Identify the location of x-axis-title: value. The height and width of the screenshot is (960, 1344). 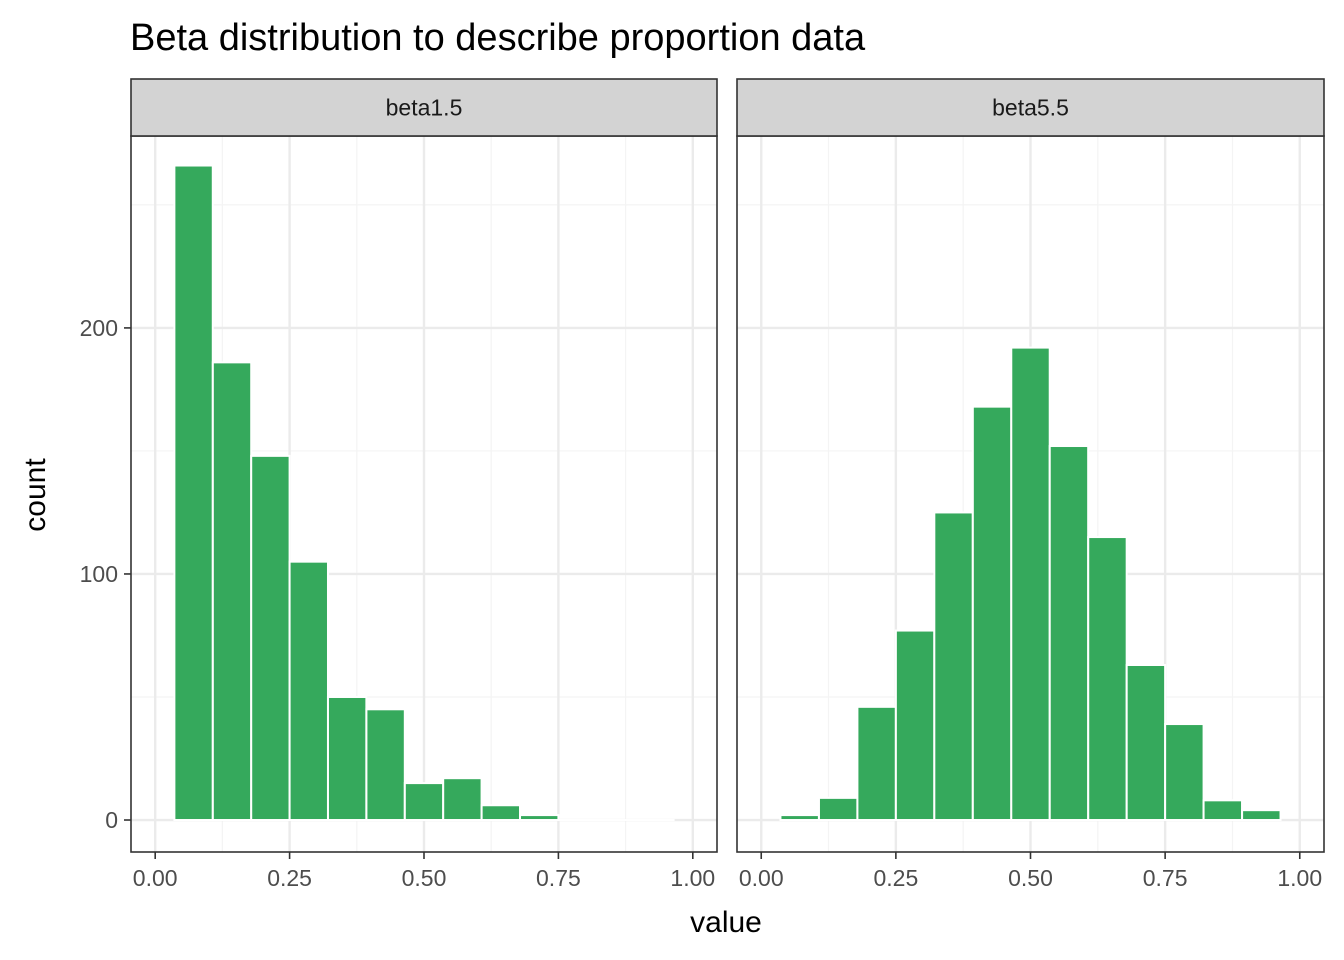
(726, 922).